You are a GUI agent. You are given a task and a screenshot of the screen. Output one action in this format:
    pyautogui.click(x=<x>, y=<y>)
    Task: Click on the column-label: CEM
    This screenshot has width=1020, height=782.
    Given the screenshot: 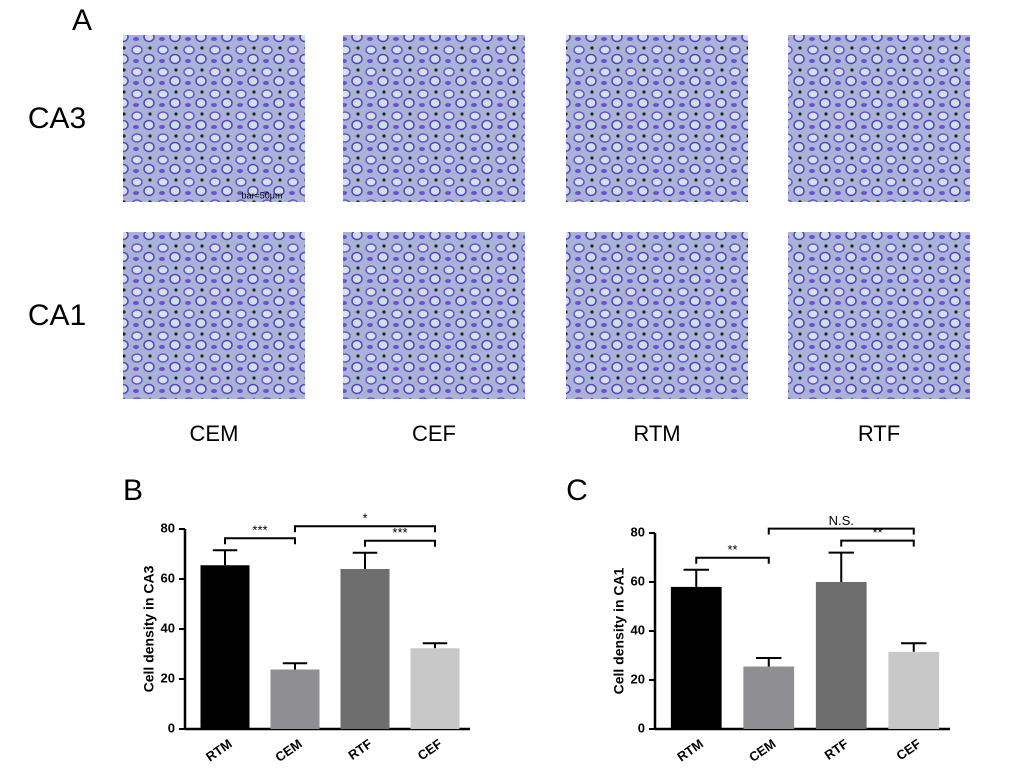 What is the action you would take?
    pyautogui.click(x=214, y=433)
    